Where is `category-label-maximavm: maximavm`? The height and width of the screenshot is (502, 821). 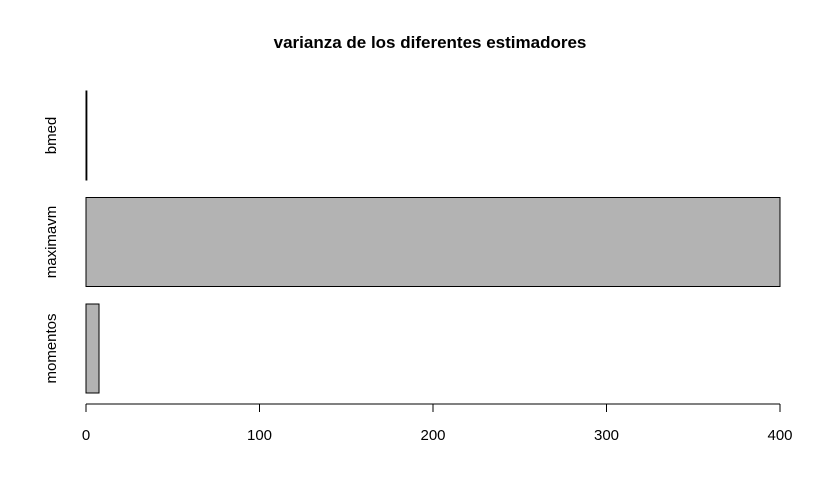 category-label-maximavm: maximavm is located at coordinates (51, 242).